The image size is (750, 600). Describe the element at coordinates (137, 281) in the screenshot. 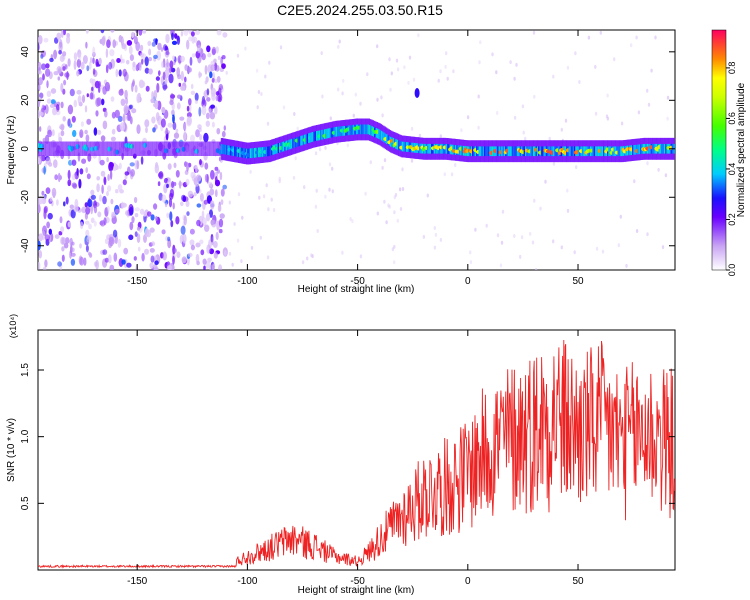

I see `spectrogram-x-tick-label: -150` at that location.